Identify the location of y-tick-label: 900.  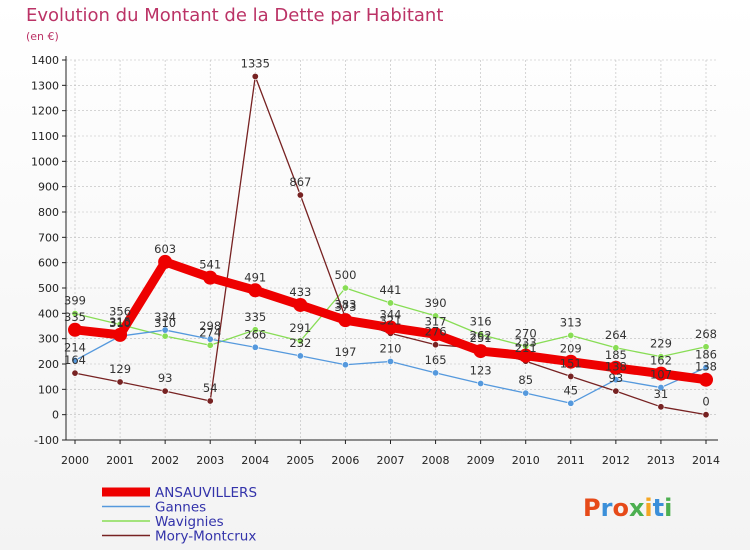
(48, 187).